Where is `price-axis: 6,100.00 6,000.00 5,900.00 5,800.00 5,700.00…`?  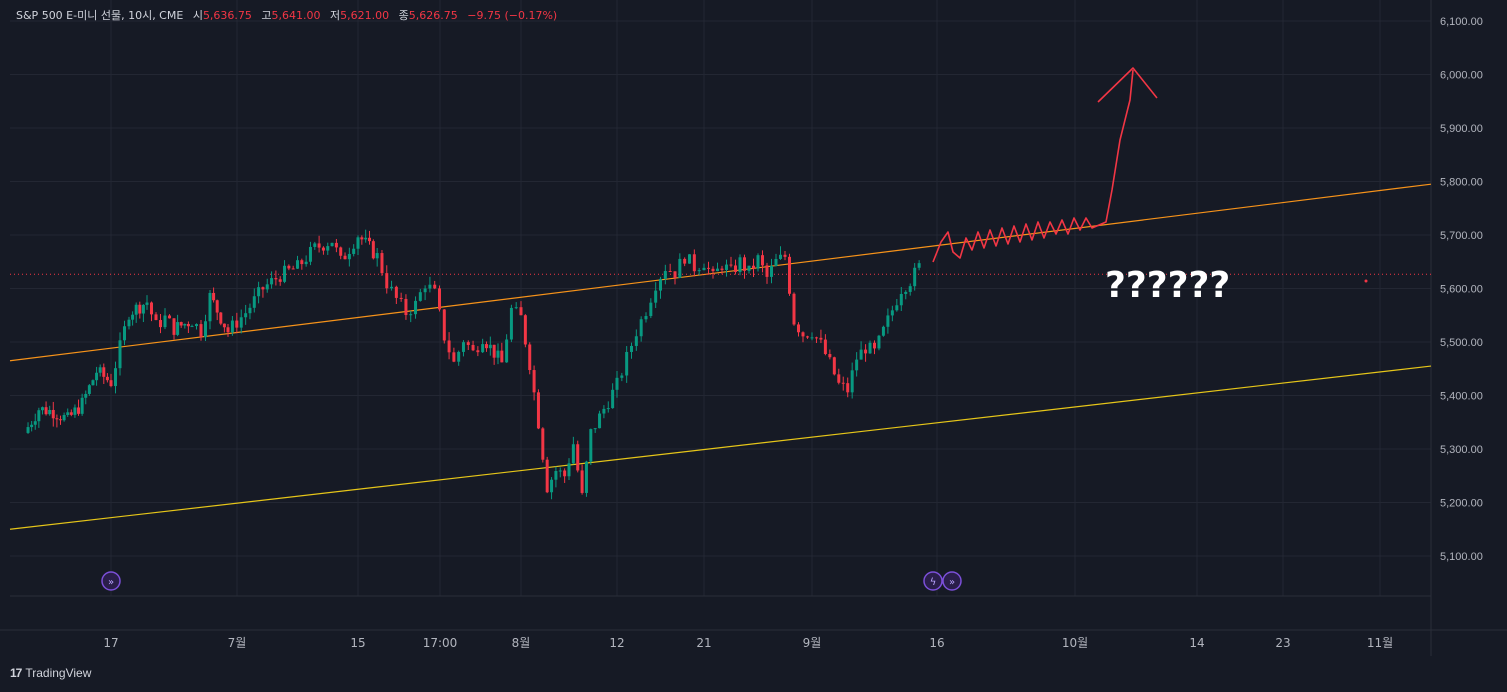 price-axis: 6,100.00 6,000.00 5,900.00 5,800.00 5,700.00… is located at coordinates (1461, 289).